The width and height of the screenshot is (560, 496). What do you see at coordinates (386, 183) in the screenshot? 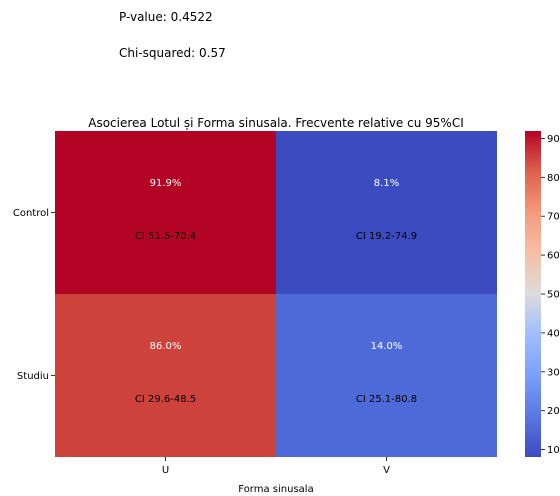
I see `cell-value-label: 8.1%` at bounding box center [386, 183].